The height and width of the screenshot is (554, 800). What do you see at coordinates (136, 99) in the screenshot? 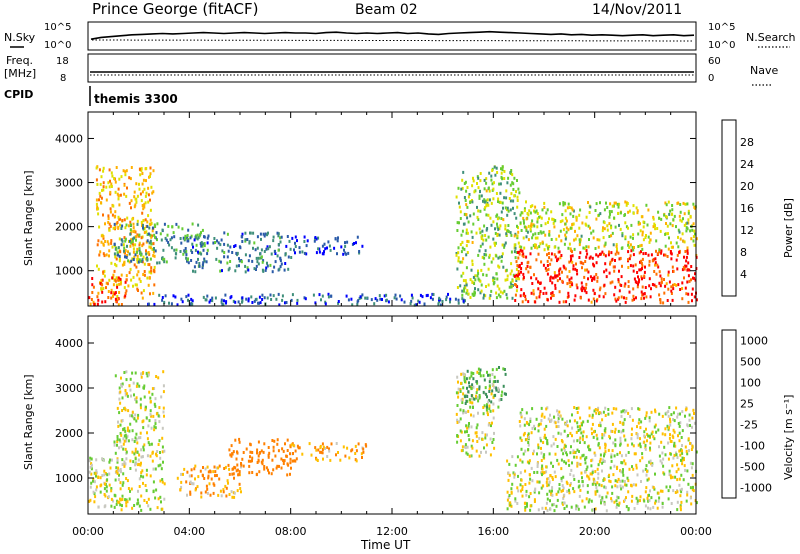
I see `cpid-value: themis 3300` at bounding box center [136, 99].